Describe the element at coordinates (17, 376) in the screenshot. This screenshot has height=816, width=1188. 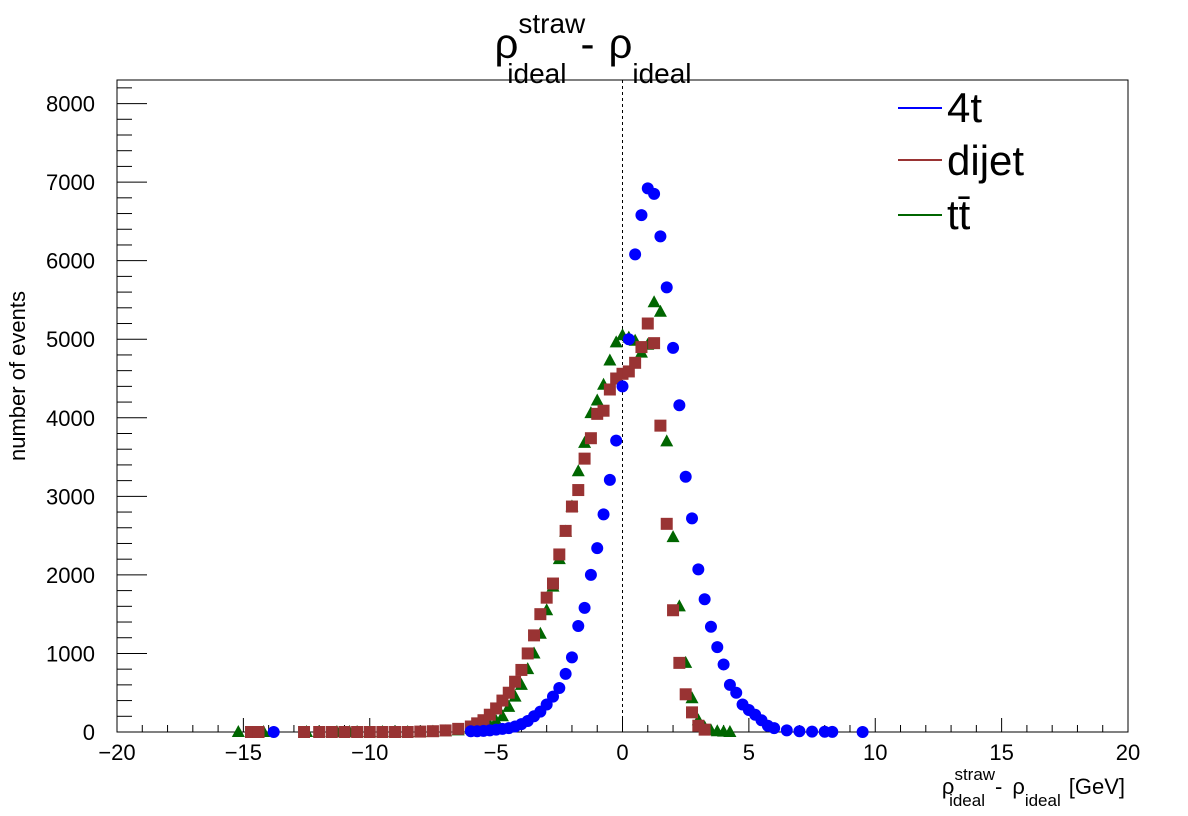
I see `y-axis-title: number of events` at that location.